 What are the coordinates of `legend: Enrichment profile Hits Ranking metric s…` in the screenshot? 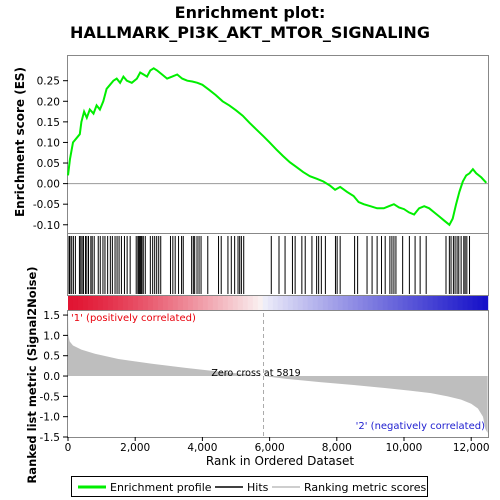 It's located at (249, 486).